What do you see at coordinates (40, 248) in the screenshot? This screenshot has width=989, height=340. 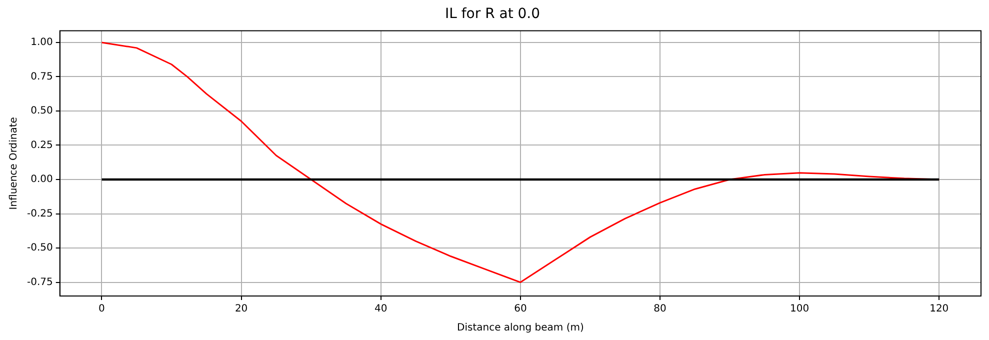 I see `y-tick-label: -0.50` at bounding box center [40, 248].